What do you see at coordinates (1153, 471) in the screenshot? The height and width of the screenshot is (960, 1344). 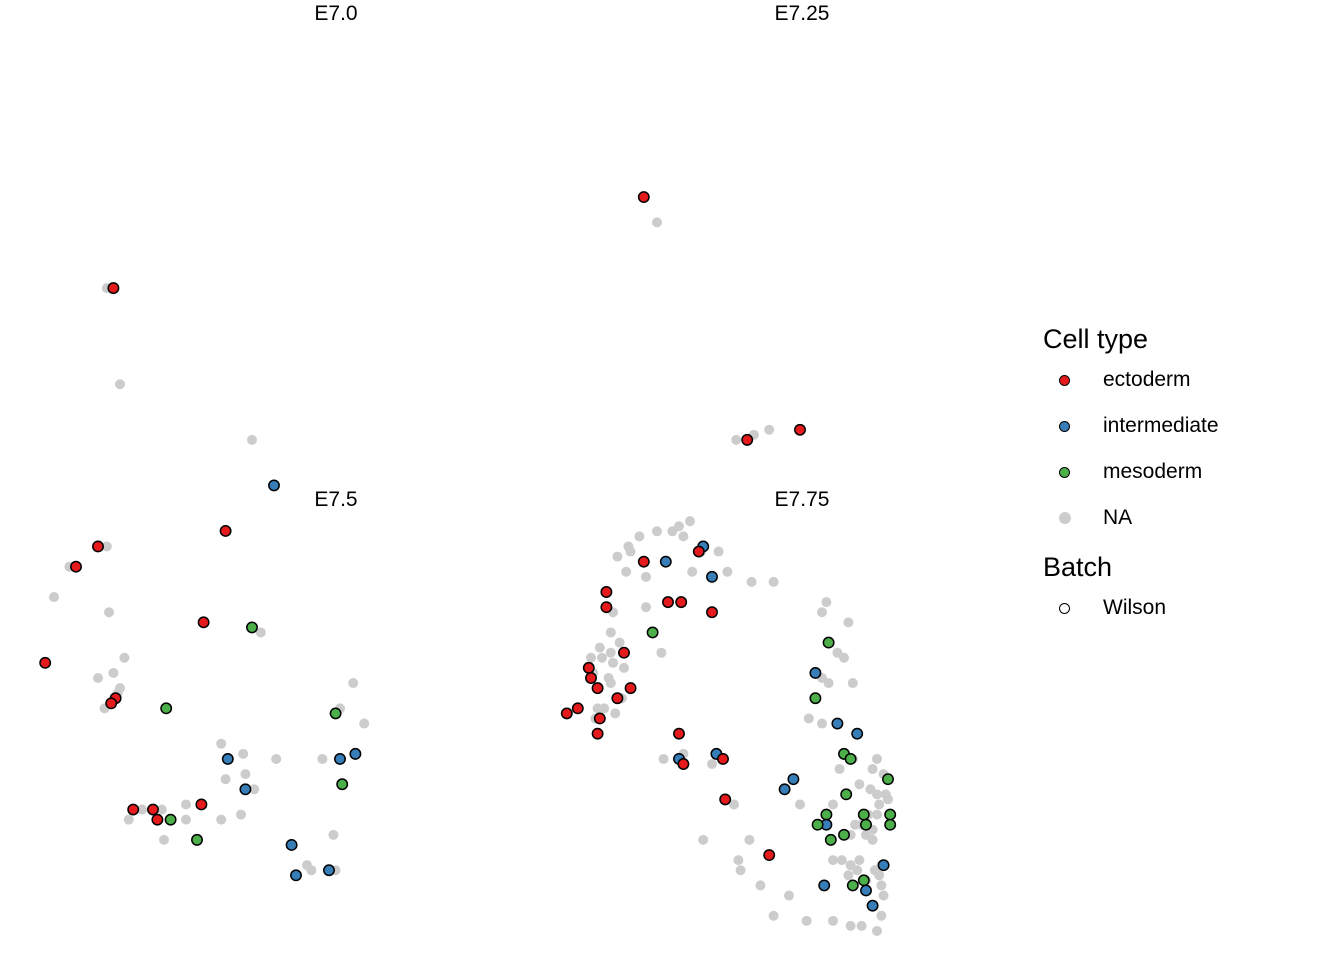 I see `legend-label: mesoderm` at bounding box center [1153, 471].